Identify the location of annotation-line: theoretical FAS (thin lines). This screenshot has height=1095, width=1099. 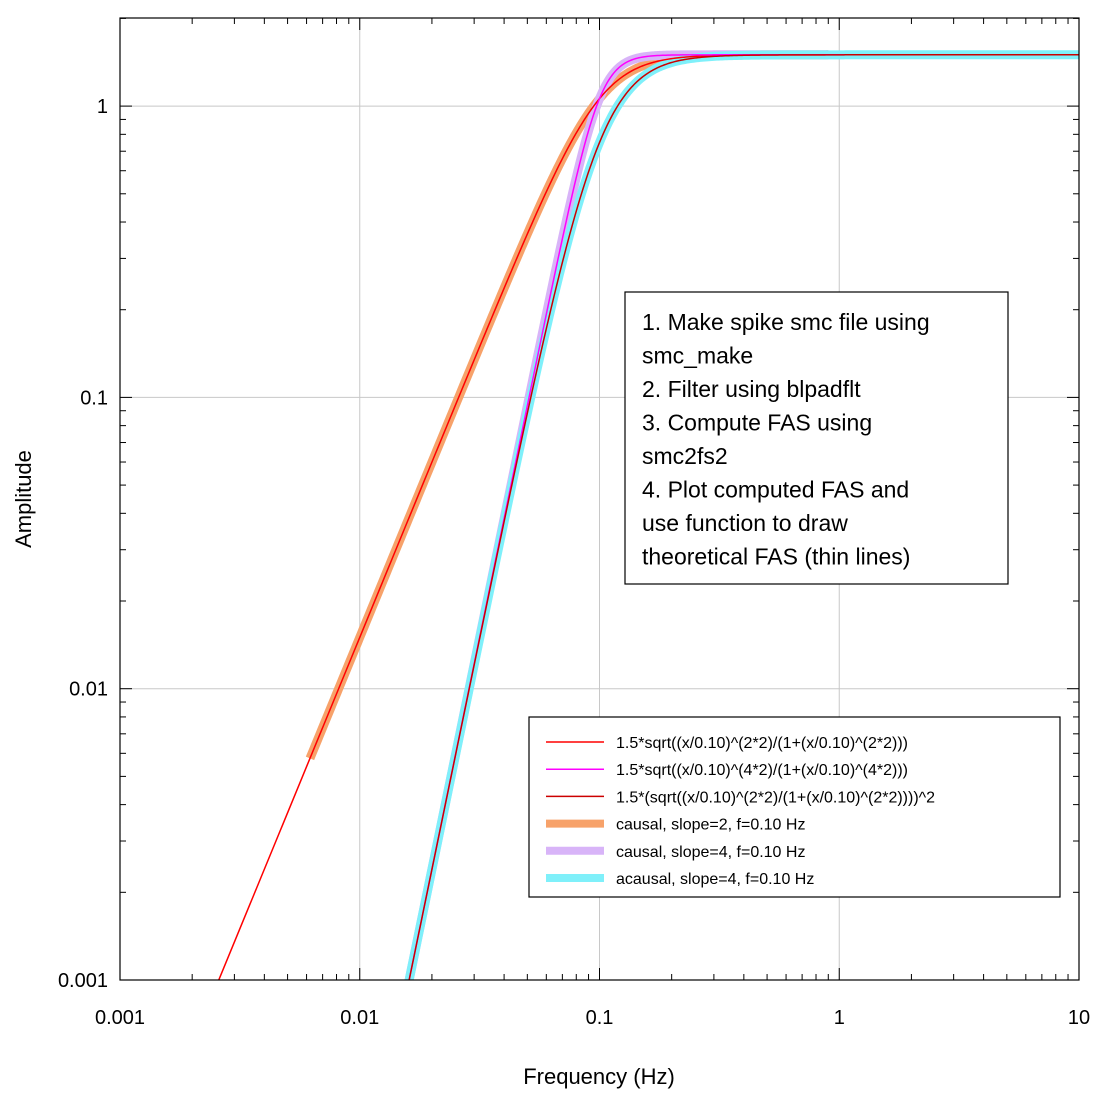
(776, 557).